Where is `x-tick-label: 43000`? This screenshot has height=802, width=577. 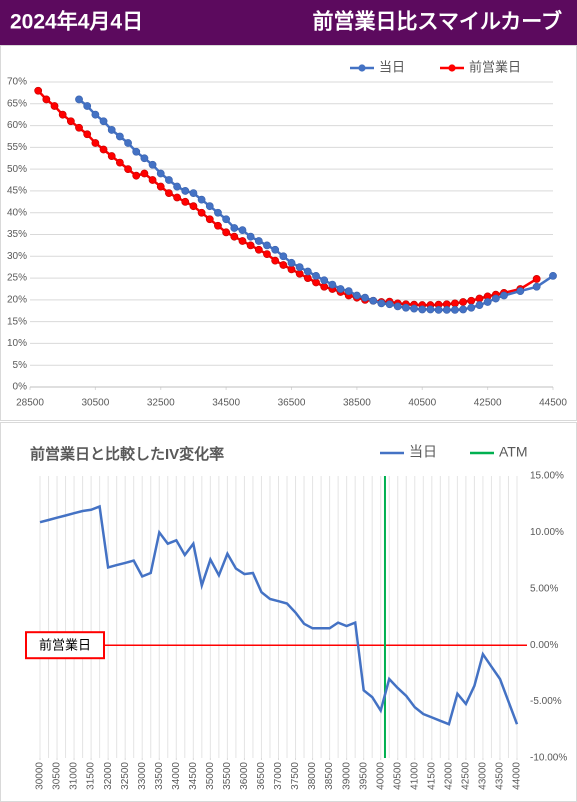 x-tick-label: 43000 is located at coordinates (483, 776).